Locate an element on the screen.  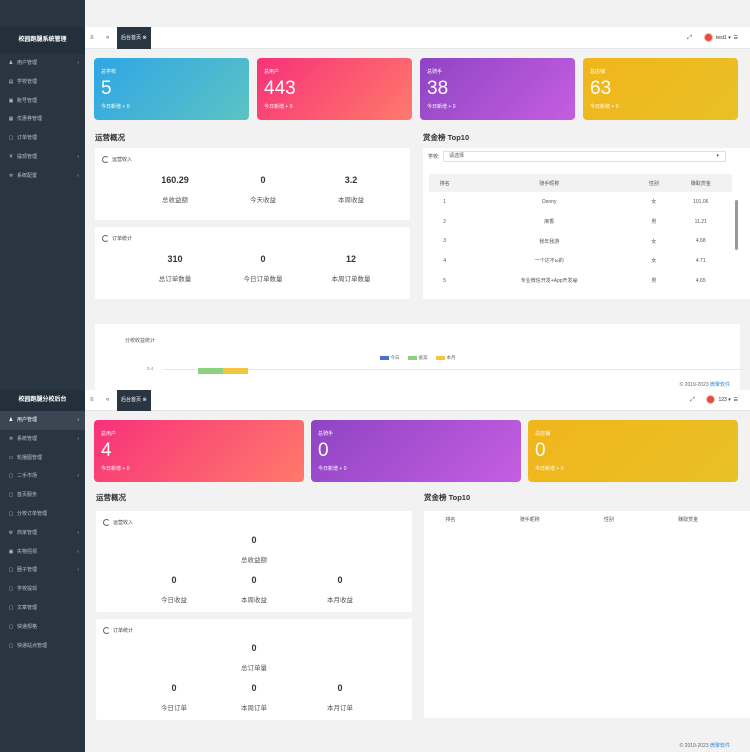
stat-value: 3.2 is located at coordinates (351, 180).